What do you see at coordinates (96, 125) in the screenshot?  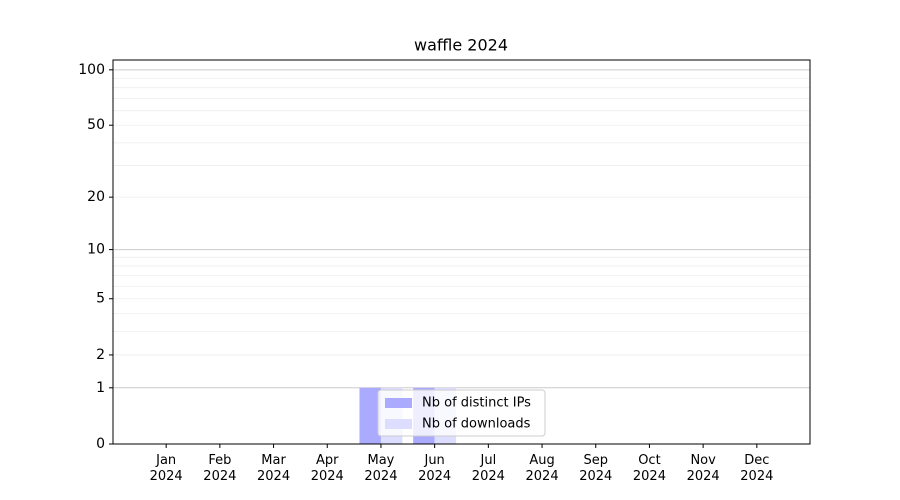 I see `y-tick-label: 50` at bounding box center [96, 125].